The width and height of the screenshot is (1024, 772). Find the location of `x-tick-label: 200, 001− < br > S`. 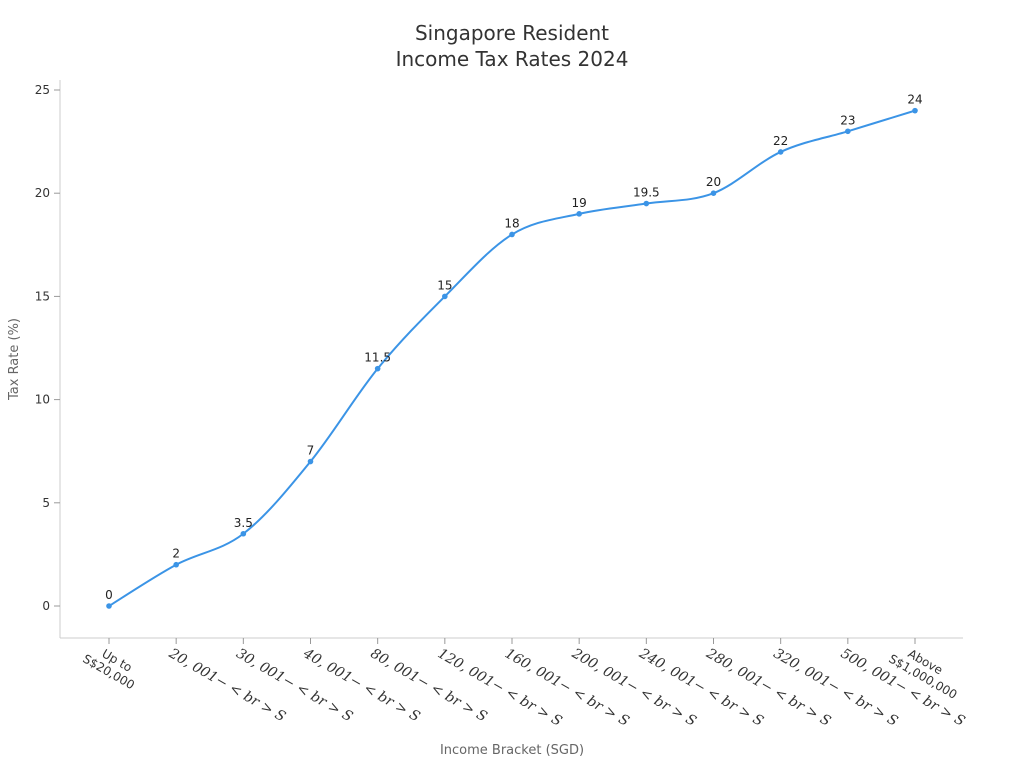

x-tick-label: 200, 001− < br > S is located at coordinates (633, 687).